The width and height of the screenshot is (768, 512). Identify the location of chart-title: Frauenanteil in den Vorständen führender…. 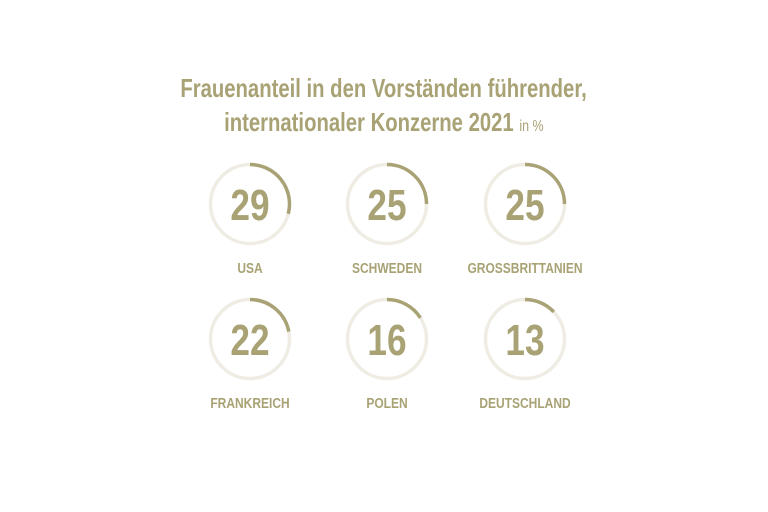
(384, 107).